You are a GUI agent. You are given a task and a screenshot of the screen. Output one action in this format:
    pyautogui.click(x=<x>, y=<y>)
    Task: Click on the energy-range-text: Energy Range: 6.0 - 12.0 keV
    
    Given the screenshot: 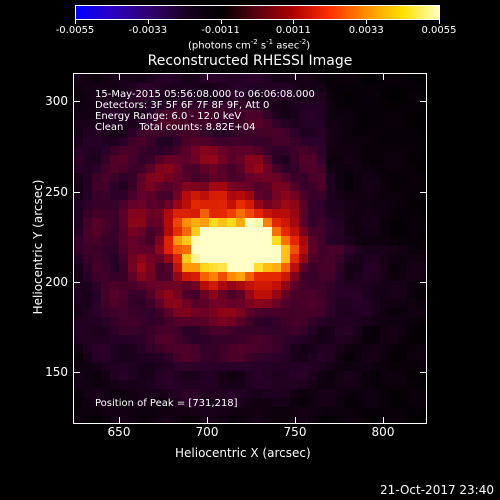 What is the action you would take?
    pyautogui.click(x=168, y=116)
    